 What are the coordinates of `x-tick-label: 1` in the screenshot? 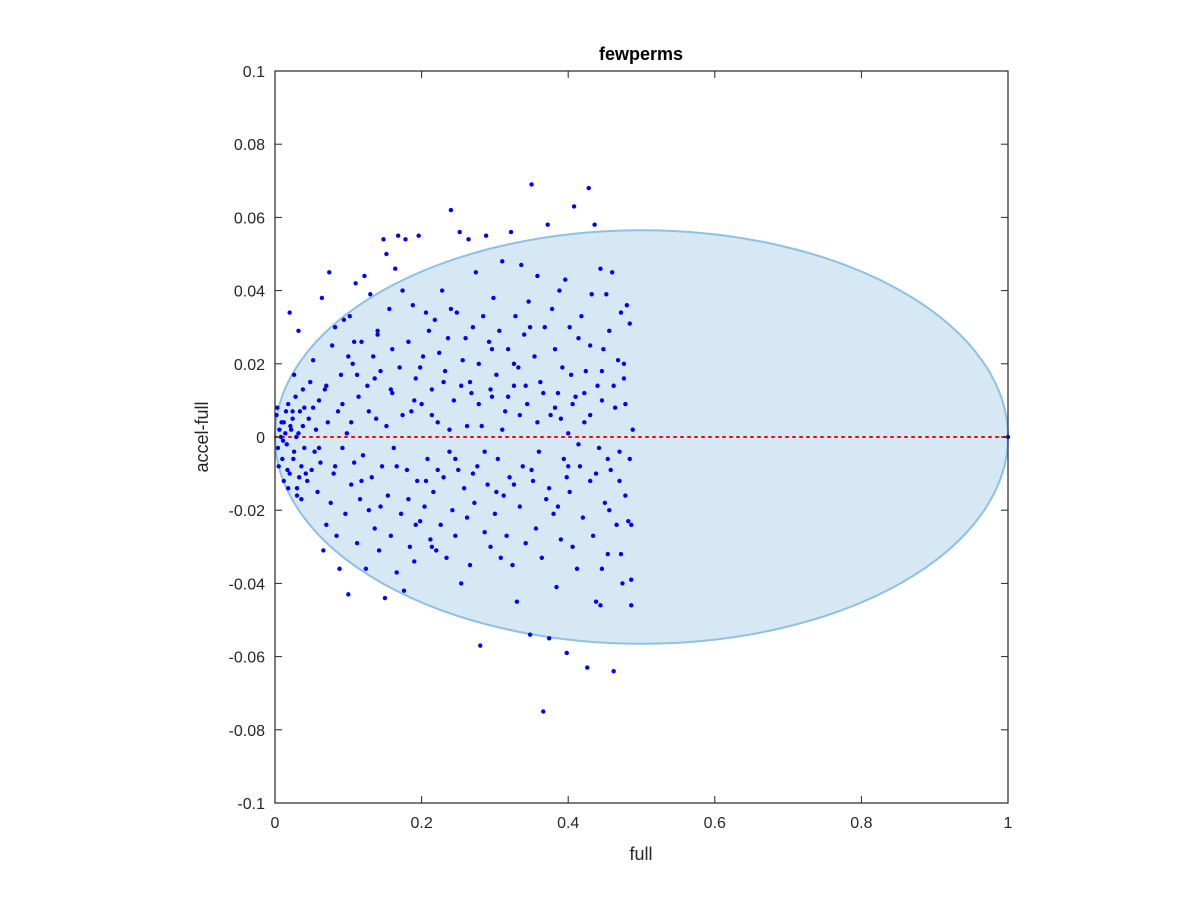 It's located at (1008, 823).